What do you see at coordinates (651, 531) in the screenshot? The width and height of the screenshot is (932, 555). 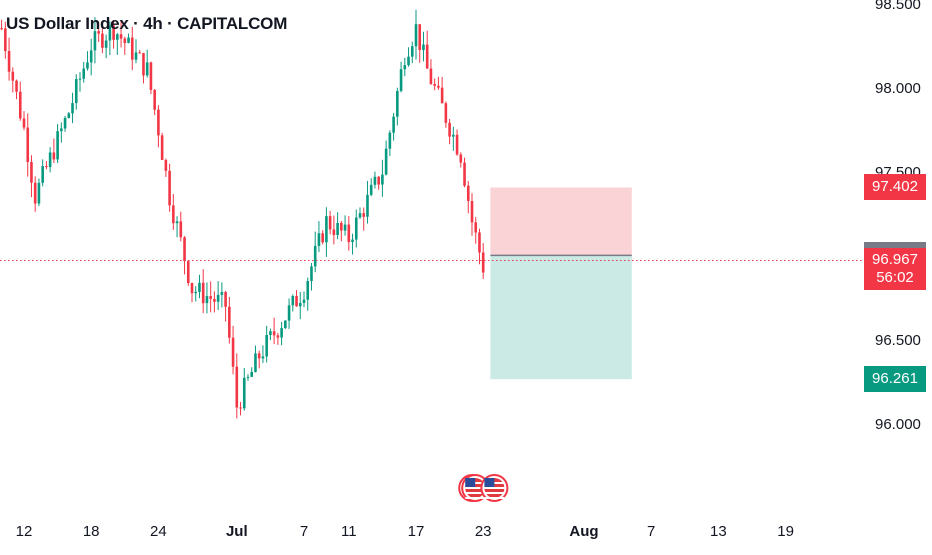 I see `x-tick-label: 7` at bounding box center [651, 531].